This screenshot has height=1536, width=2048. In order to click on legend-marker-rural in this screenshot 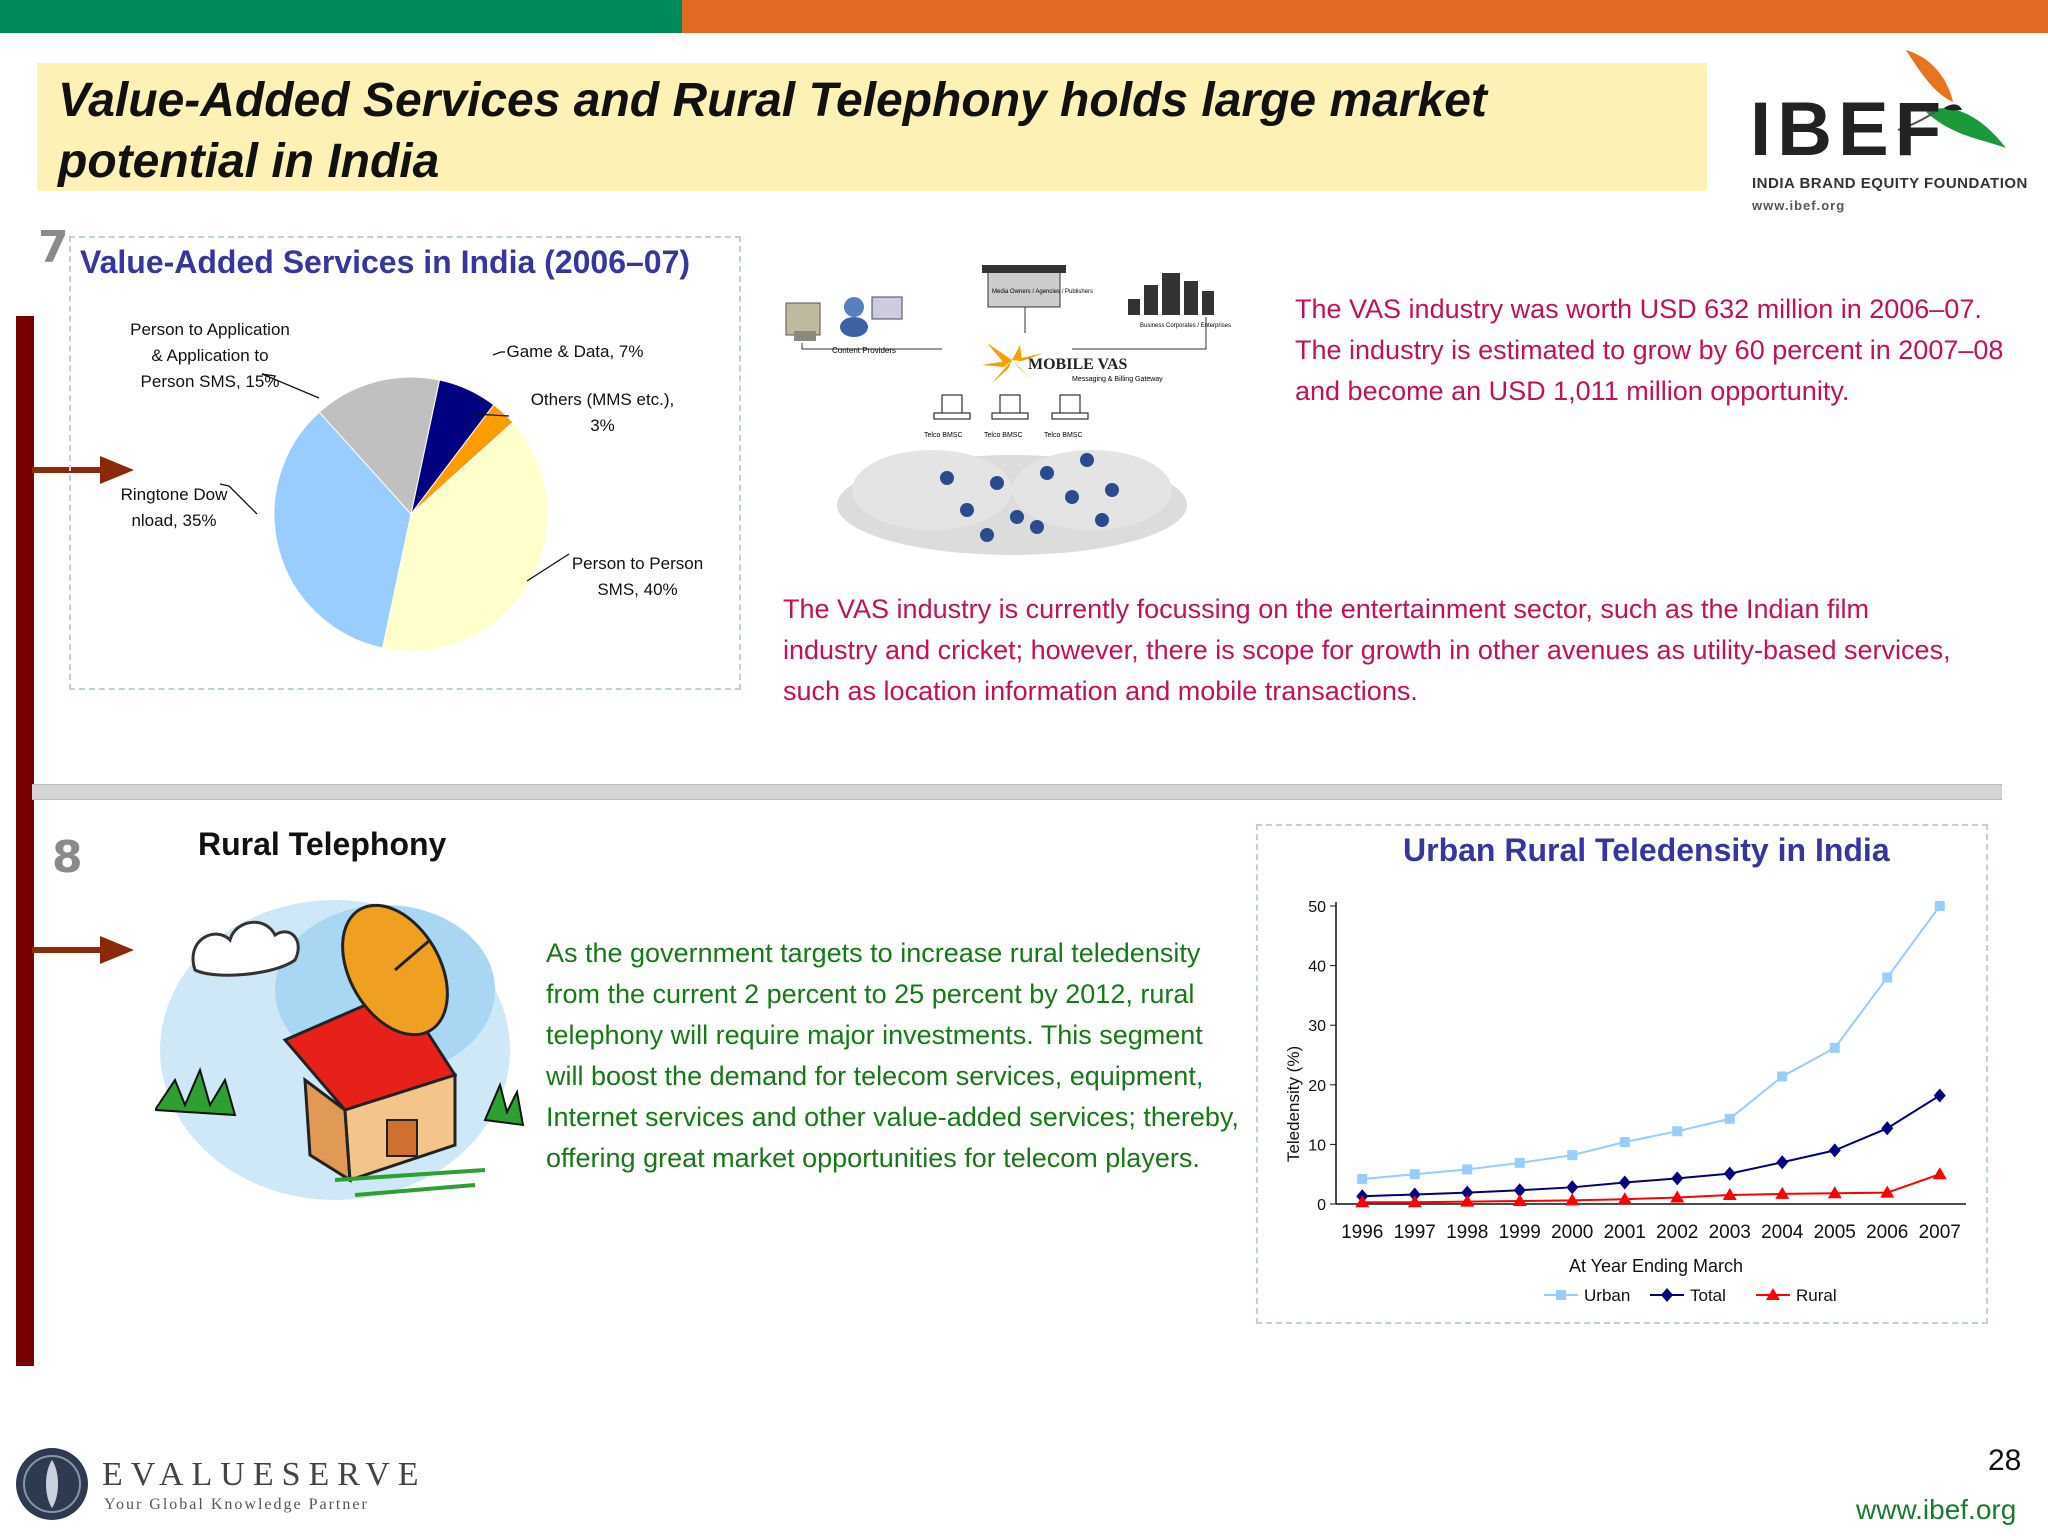, I will do `click(1773, 1294)`.